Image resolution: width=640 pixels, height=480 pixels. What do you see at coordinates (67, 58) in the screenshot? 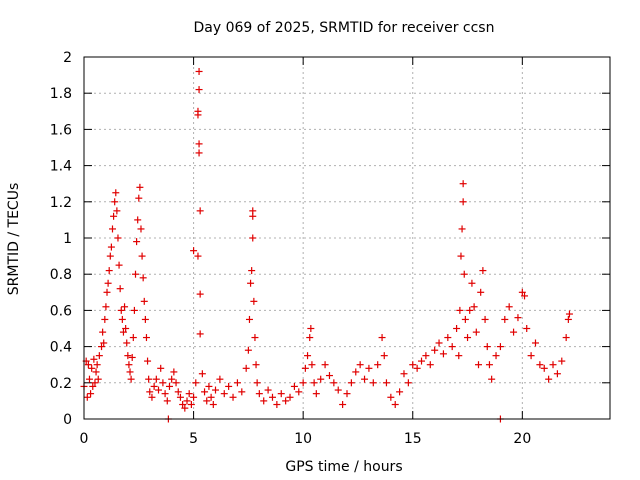
I see `y-tick-label: 2` at bounding box center [67, 58].